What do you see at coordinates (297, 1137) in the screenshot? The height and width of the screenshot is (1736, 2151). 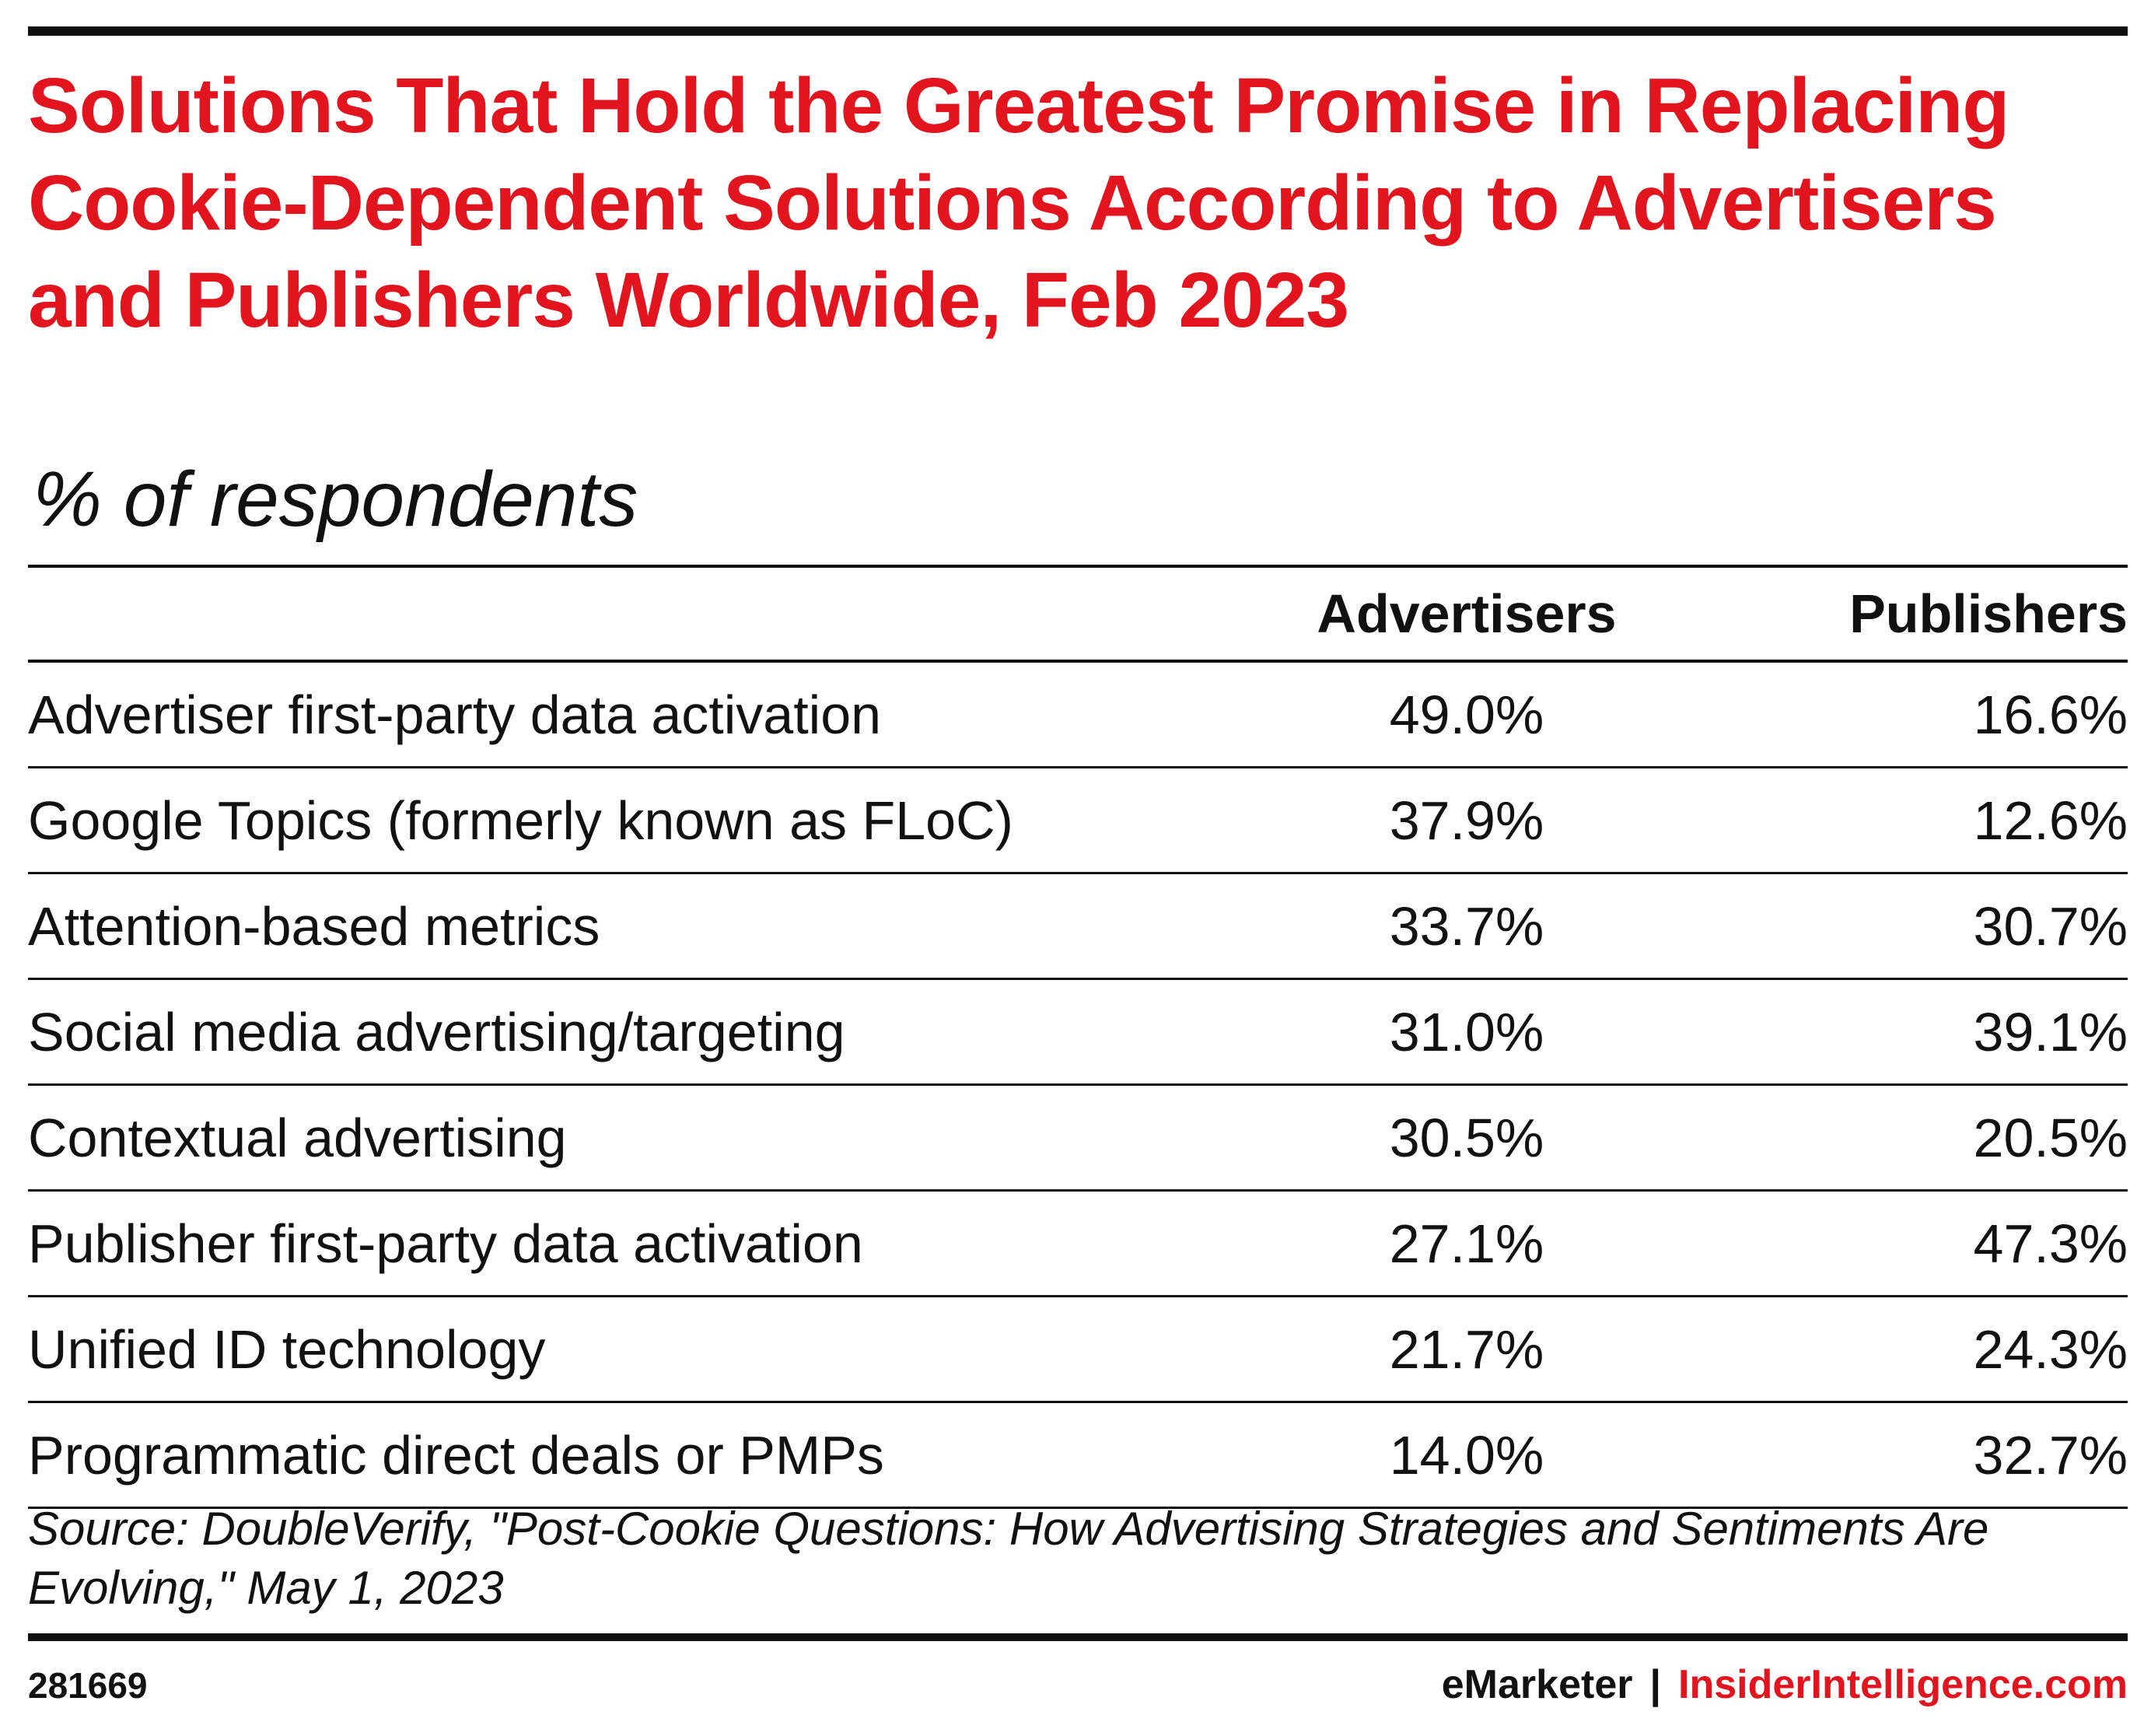 I see `row-label: Contextual advertising` at bounding box center [297, 1137].